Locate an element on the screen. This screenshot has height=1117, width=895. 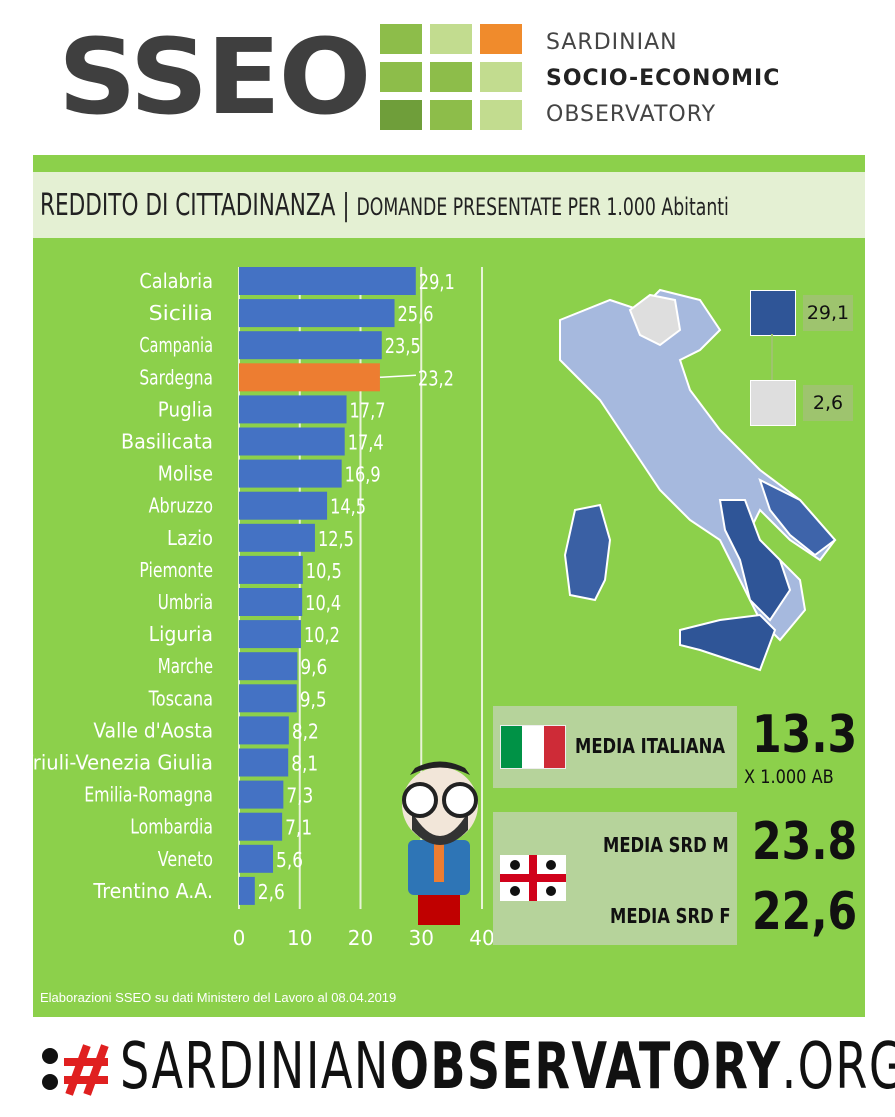
category-label: Veneto is located at coordinates (185, 859).